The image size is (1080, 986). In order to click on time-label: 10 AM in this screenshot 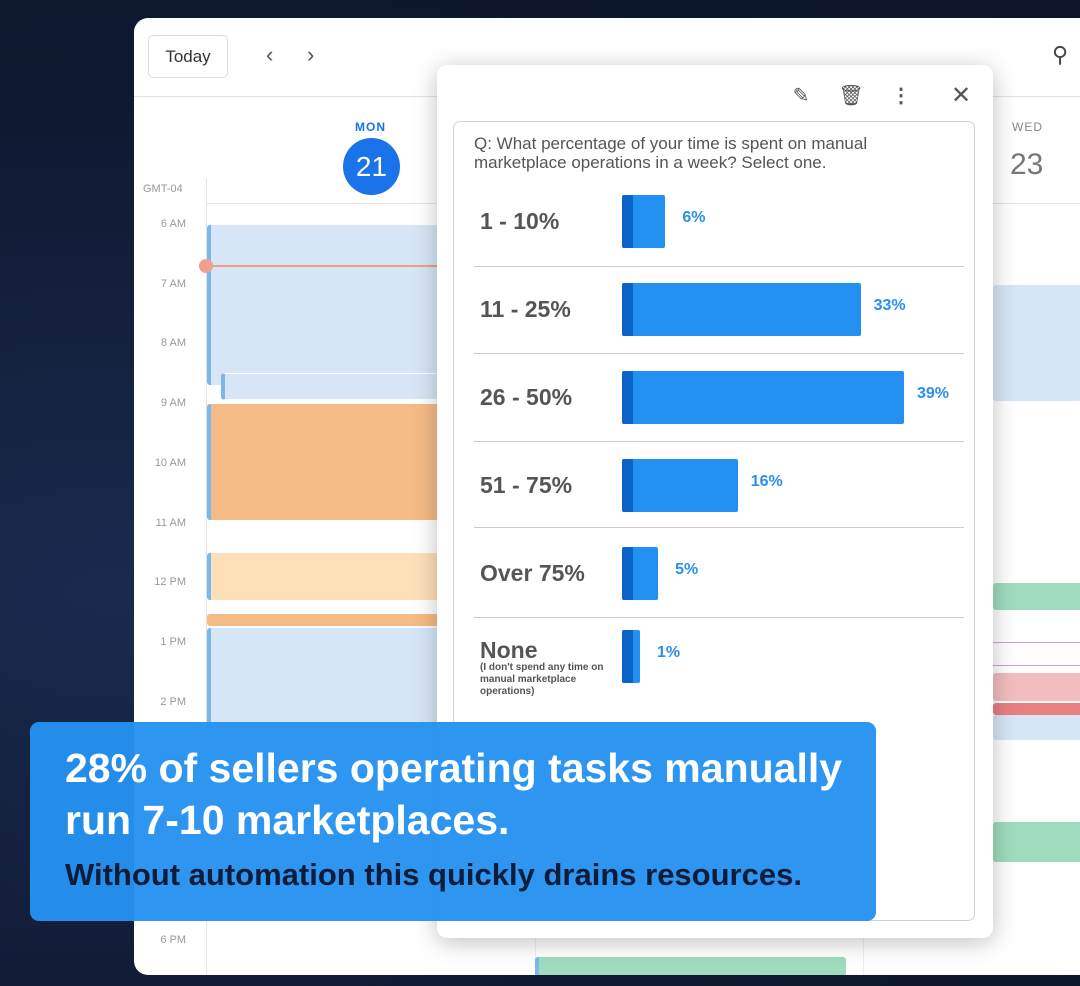, I will do `click(170, 462)`.